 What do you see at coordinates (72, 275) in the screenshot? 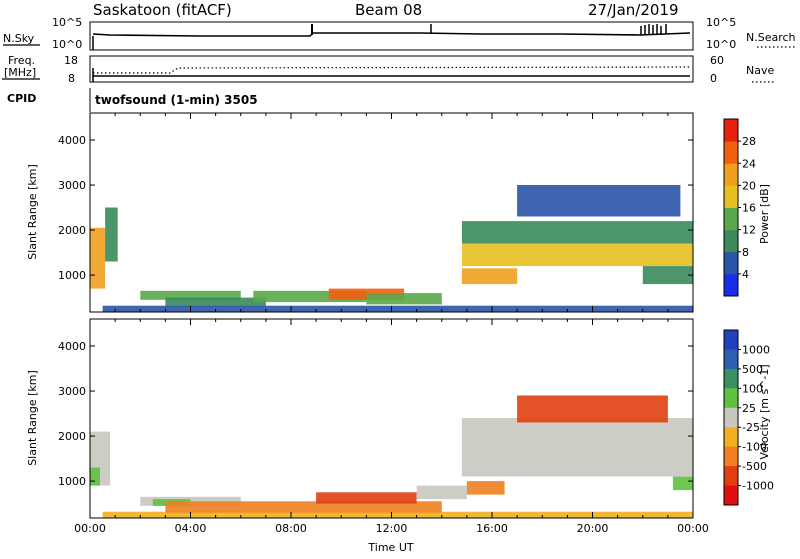
I see `power-ytick-label: 1000` at bounding box center [72, 275].